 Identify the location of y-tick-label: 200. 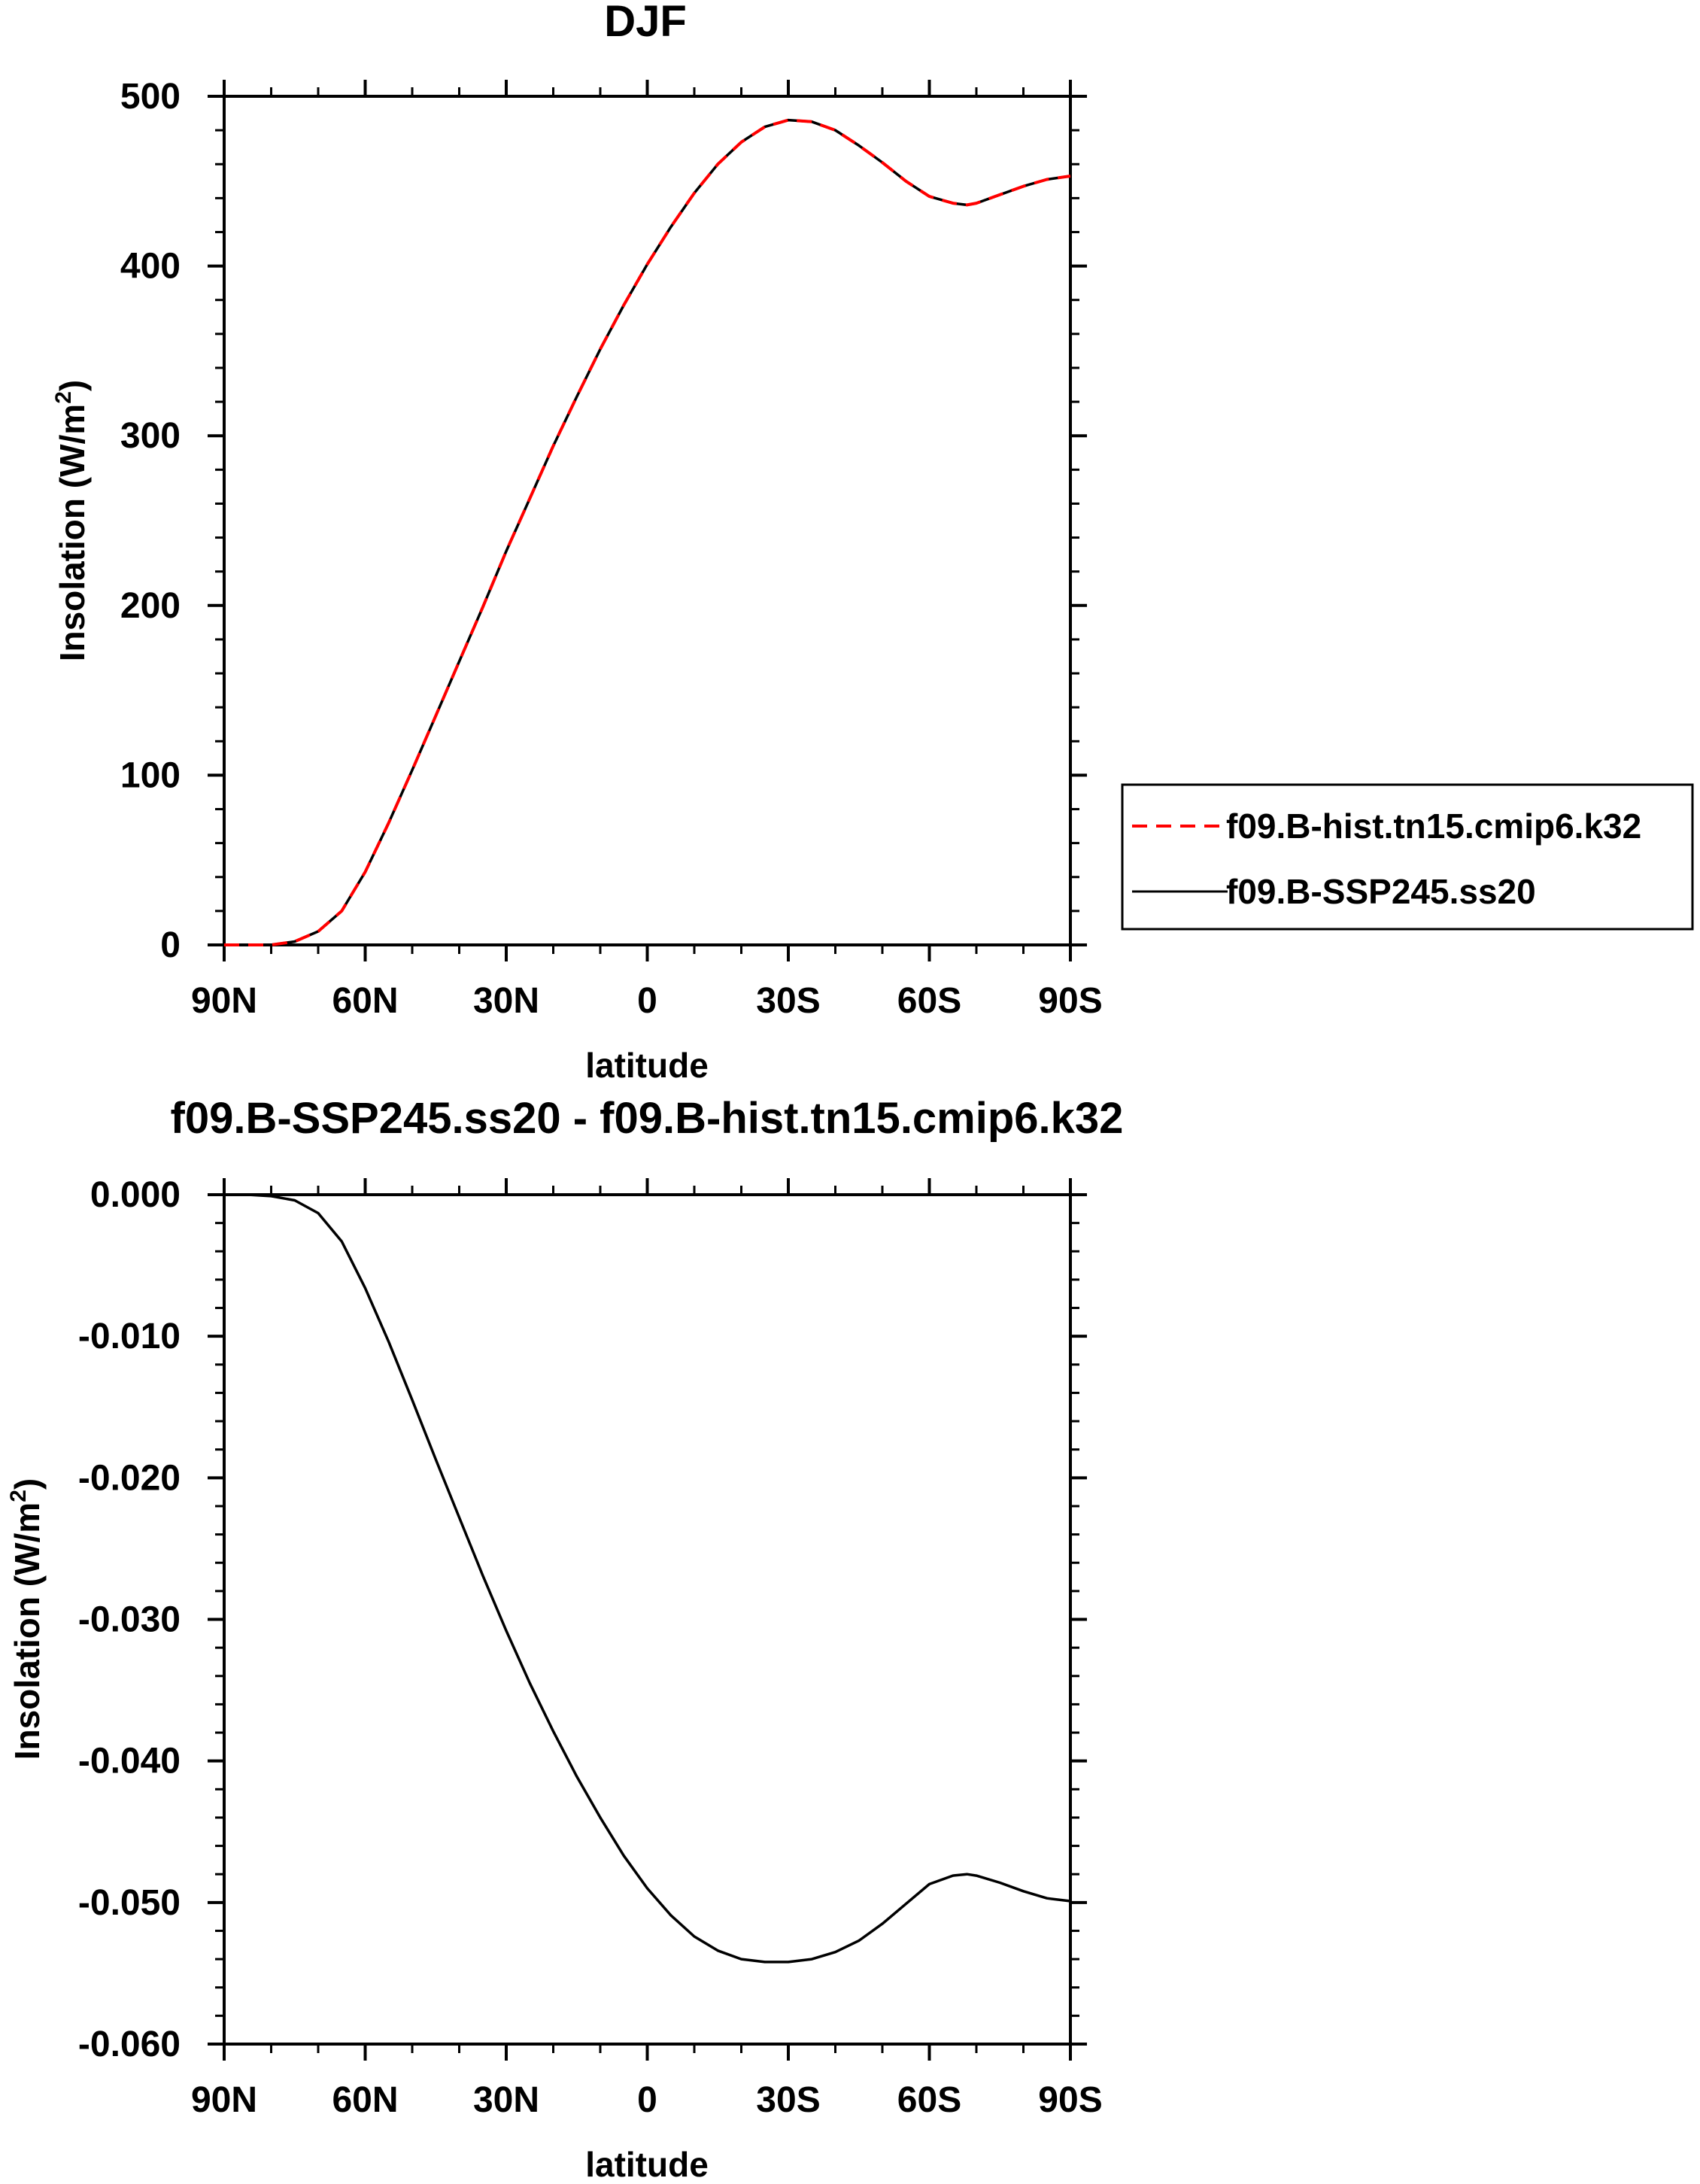
(150, 606).